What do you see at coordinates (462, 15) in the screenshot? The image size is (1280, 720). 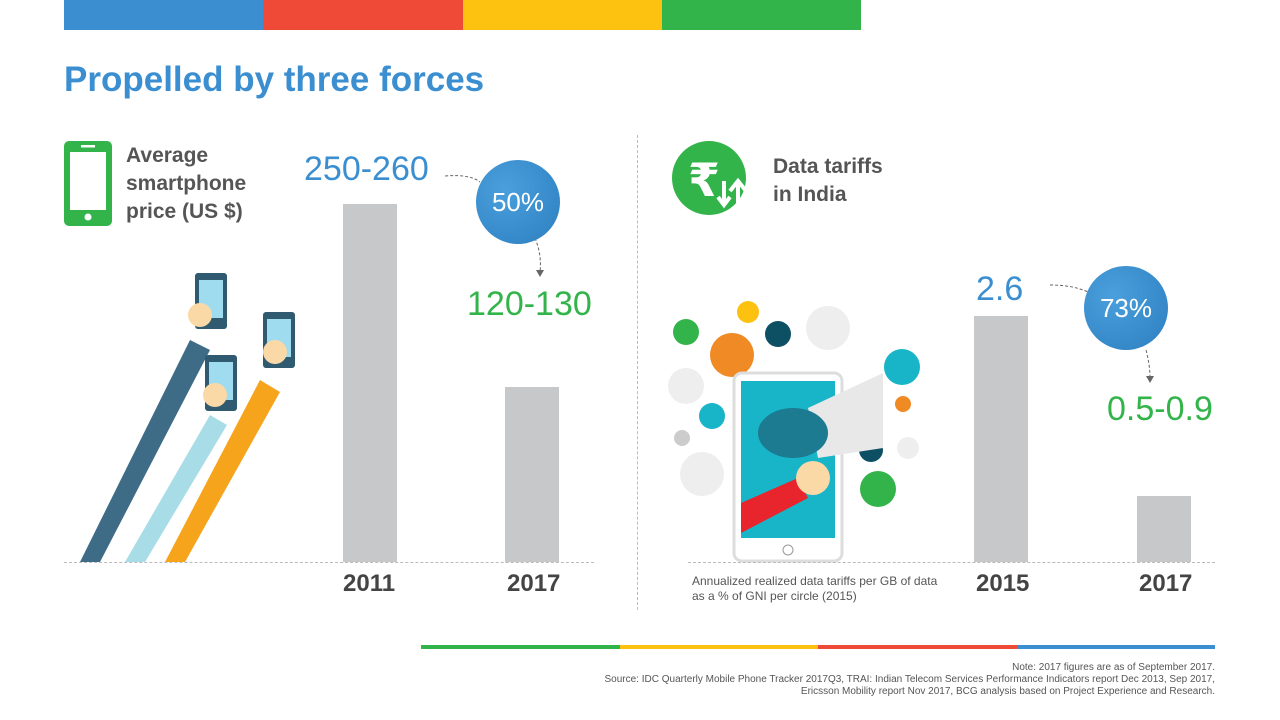 I see `top-color-bar` at bounding box center [462, 15].